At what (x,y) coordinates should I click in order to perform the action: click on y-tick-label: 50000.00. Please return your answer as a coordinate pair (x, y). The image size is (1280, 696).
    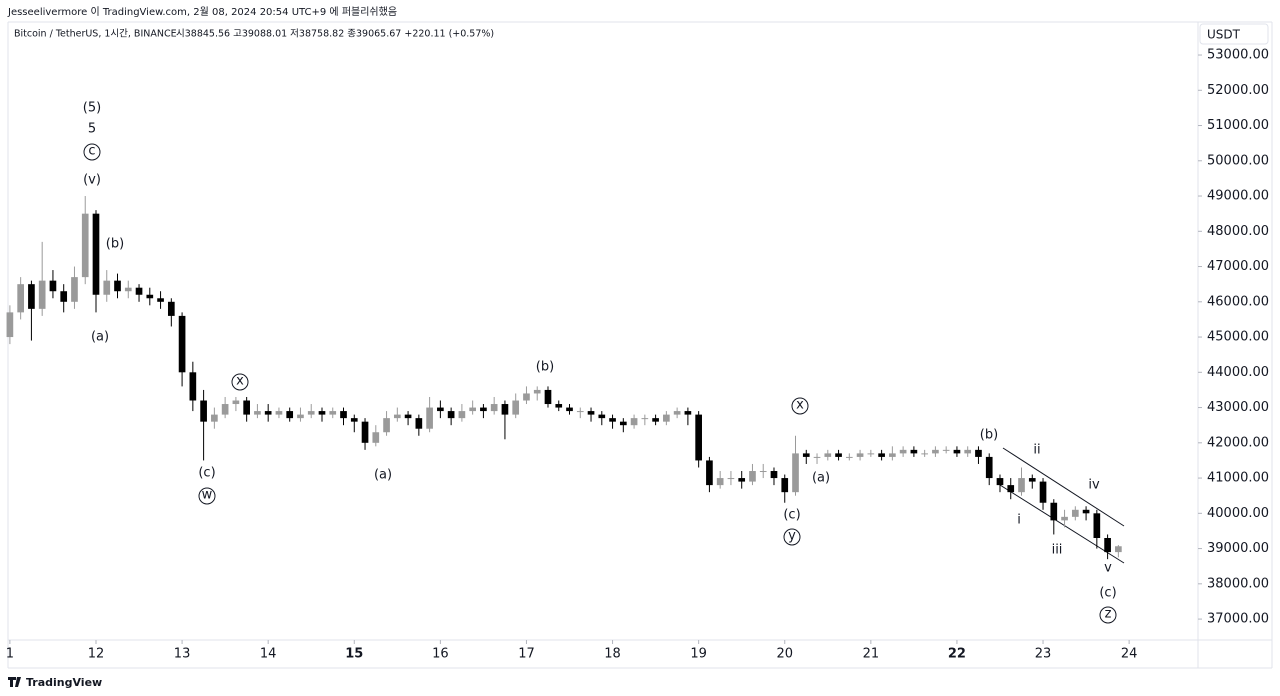
    Looking at the image, I should click on (1238, 160).